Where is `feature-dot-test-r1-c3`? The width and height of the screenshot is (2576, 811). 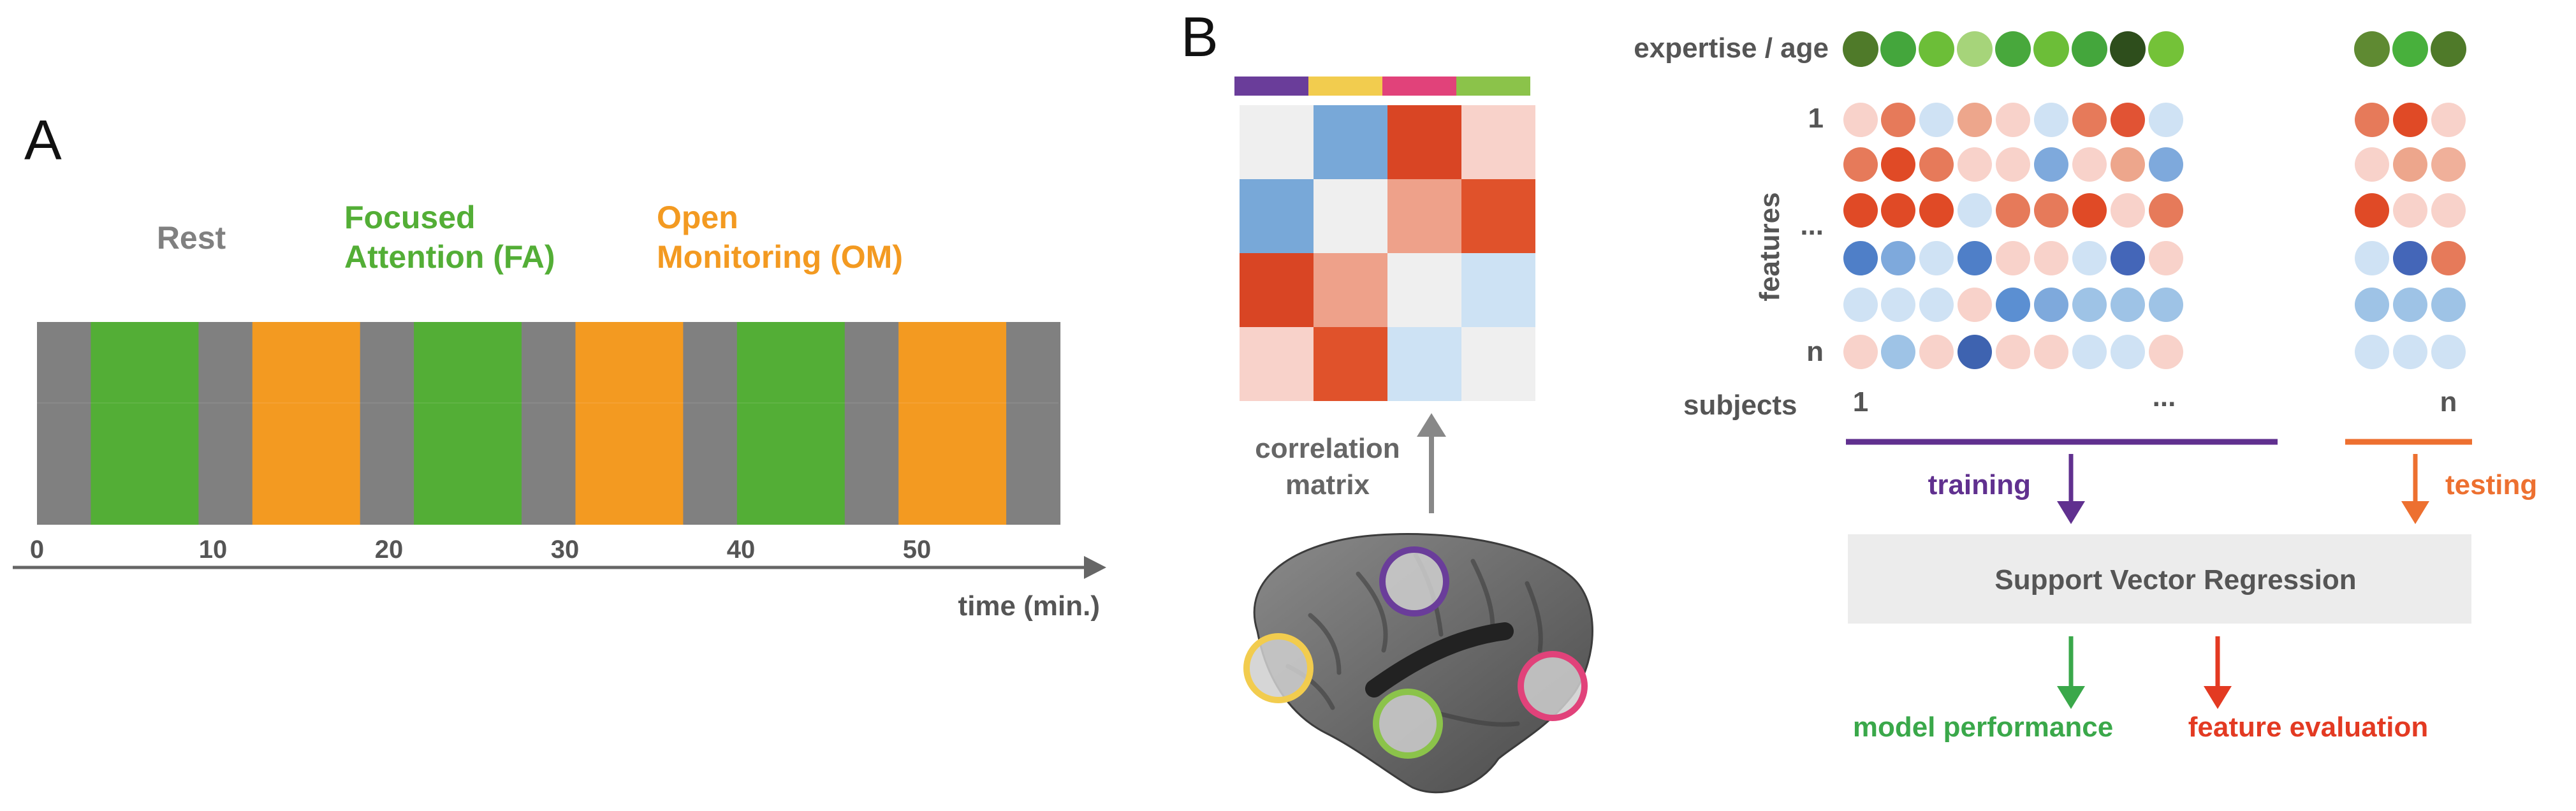
feature-dot-test-r1-c3 is located at coordinates (2448, 120).